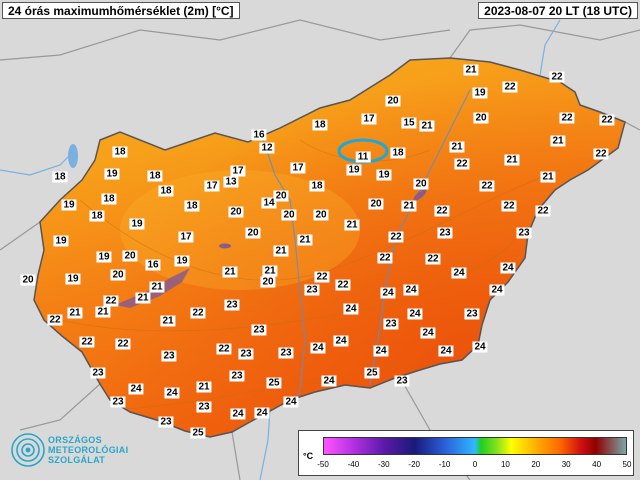 This screenshot has height=480, width=640. I want to click on lake-neusiedl, so click(73, 156).